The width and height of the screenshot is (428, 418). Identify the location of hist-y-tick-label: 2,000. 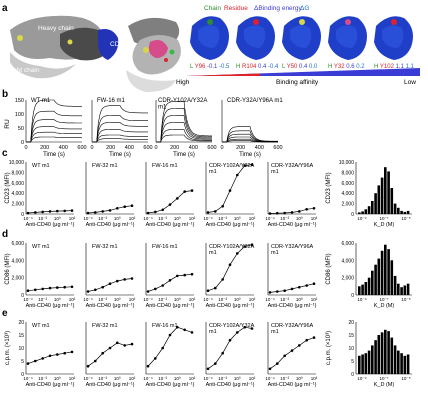
(347, 279).